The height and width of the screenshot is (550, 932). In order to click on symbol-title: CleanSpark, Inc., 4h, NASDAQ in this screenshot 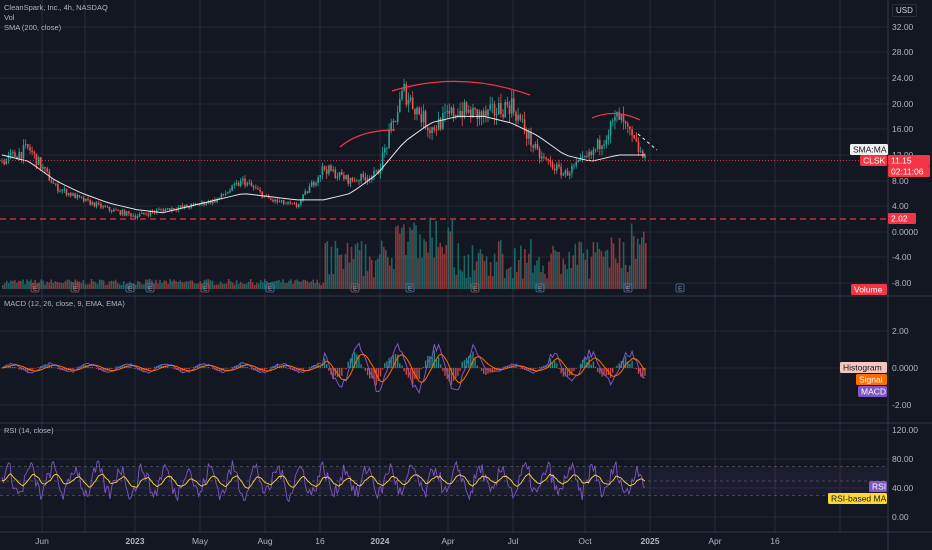, I will do `click(56, 7)`.